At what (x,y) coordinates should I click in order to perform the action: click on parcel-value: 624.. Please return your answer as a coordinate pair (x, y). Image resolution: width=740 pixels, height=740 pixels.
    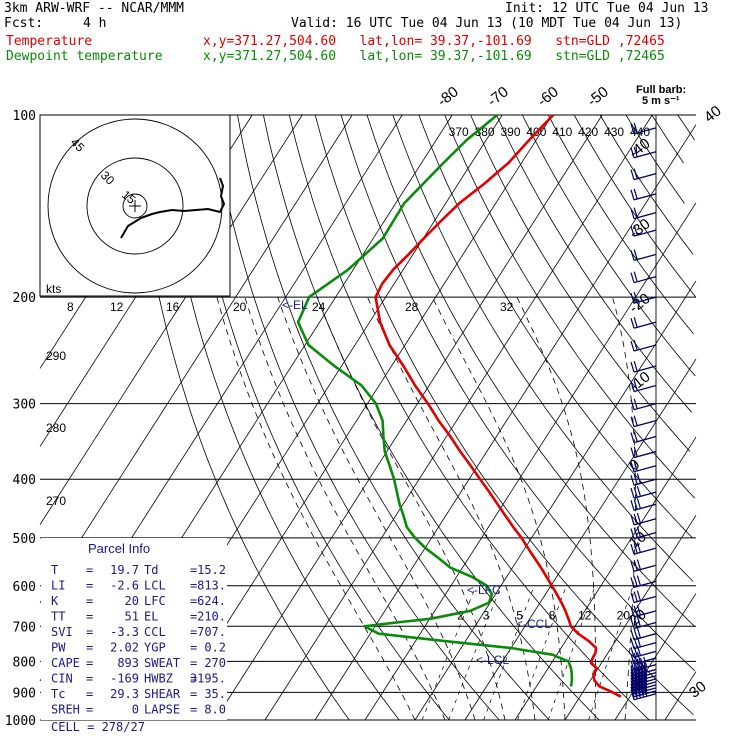
    Looking at the image, I should click on (211, 601).